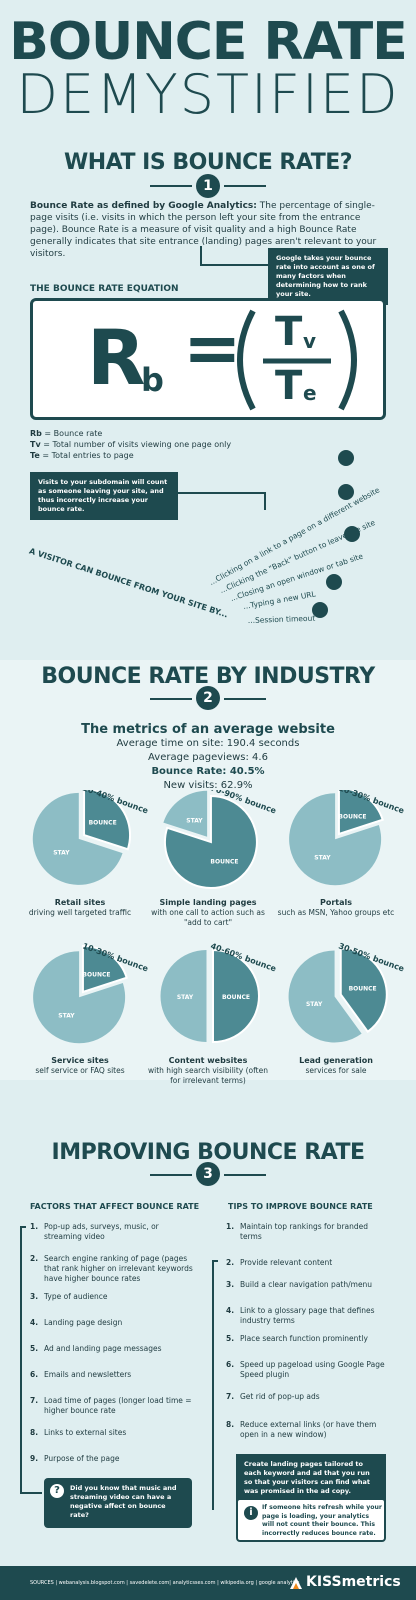 This screenshot has height=1600, width=416. What do you see at coordinates (208, 1174) in the screenshot?
I see `section3-number: 3` at bounding box center [208, 1174].